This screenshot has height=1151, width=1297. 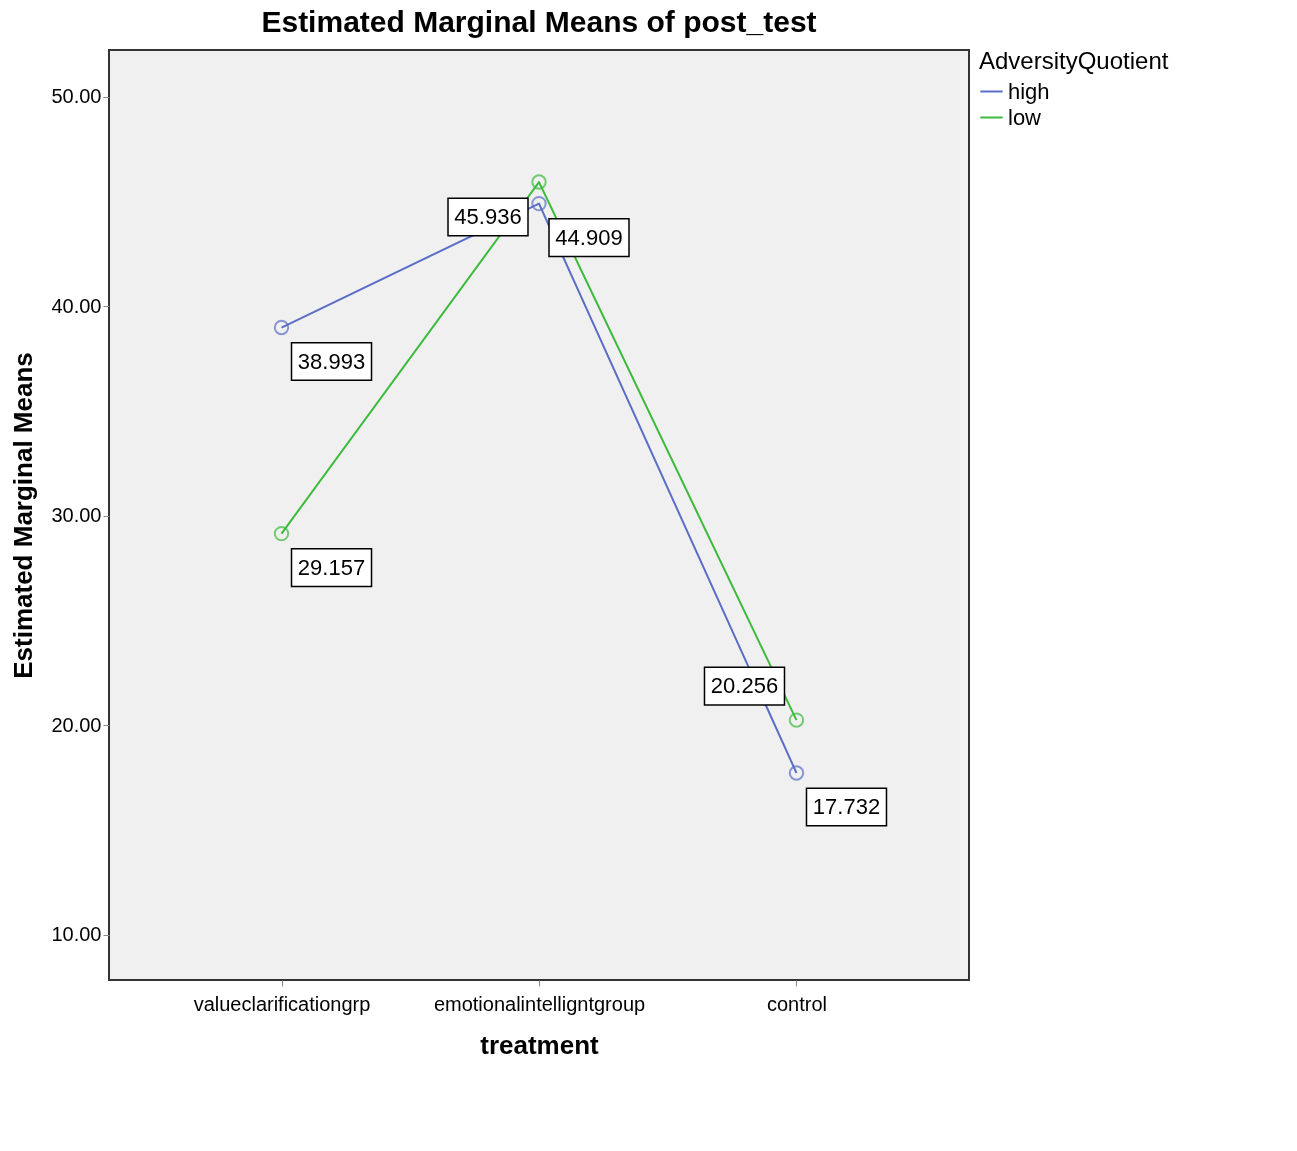 What do you see at coordinates (331, 361) in the screenshot?
I see `data-label: 38.993` at bounding box center [331, 361].